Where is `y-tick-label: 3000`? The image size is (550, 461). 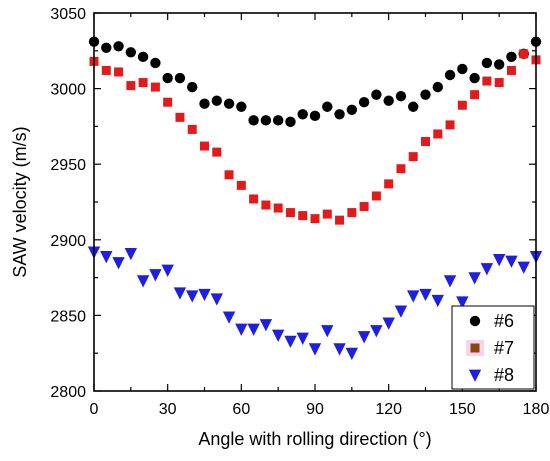 y-tick-label: 3000 is located at coordinates (68, 90).